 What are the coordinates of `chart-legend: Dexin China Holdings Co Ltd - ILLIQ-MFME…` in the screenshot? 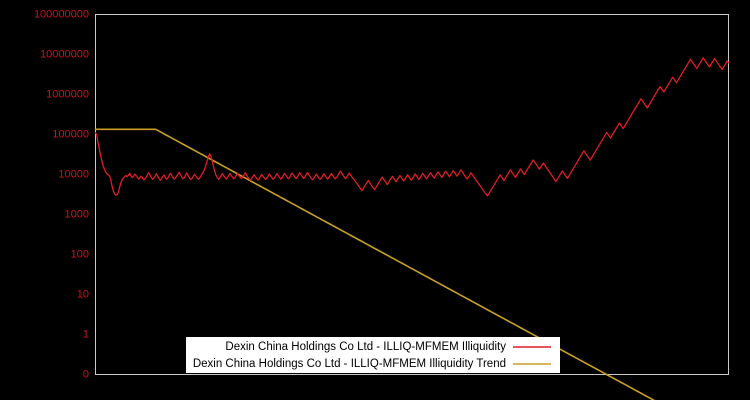 It's located at (373, 355).